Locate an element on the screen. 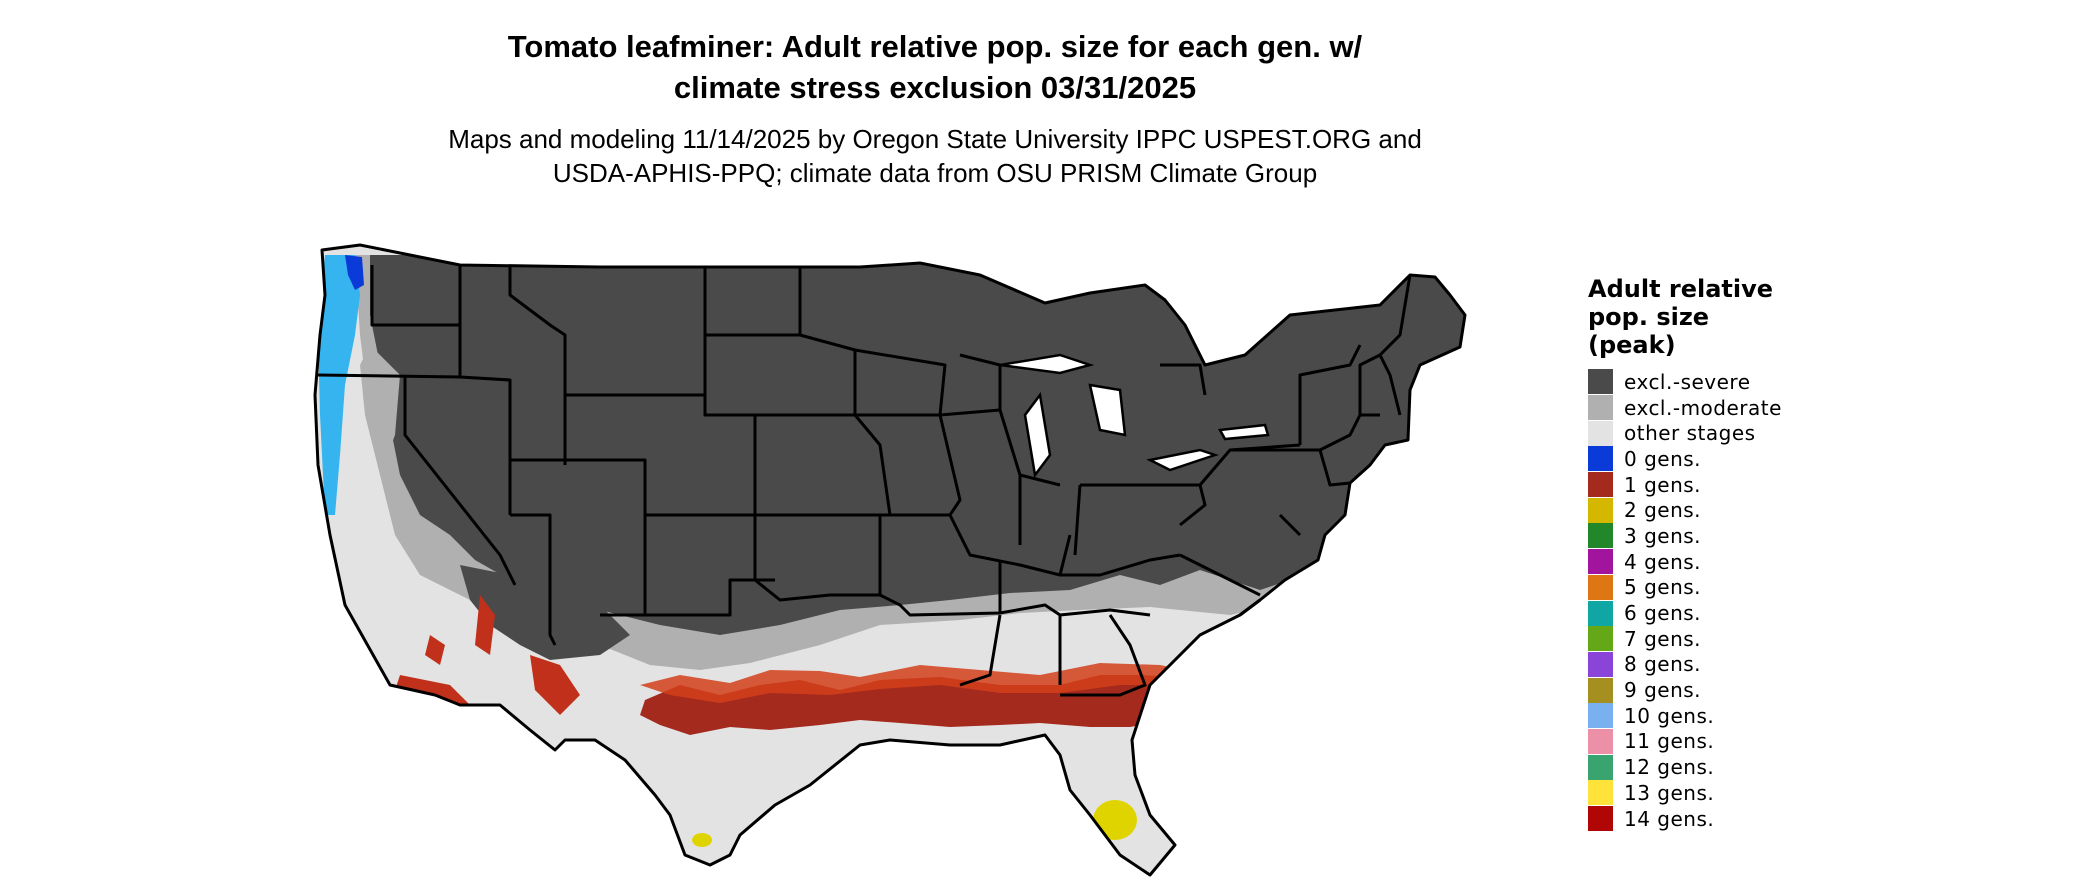 The image size is (2100, 895). legend-label: 2 gens. is located at coordinates (1663, 510).